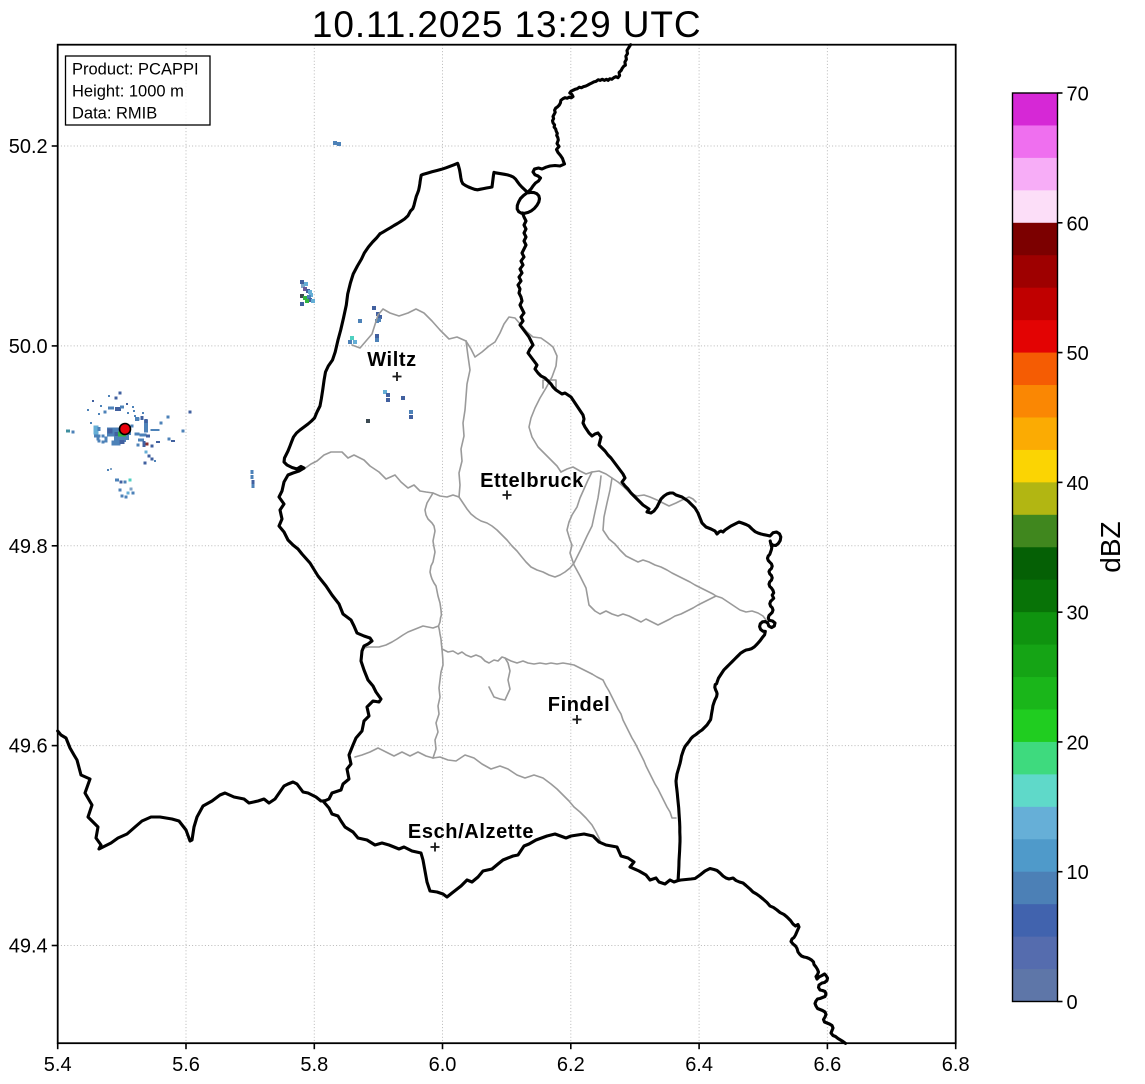  What do you see at coordinates (1072, 1003) in the screenshot?
I see `svg-text: 0` at bounding box center [1072, 1003].